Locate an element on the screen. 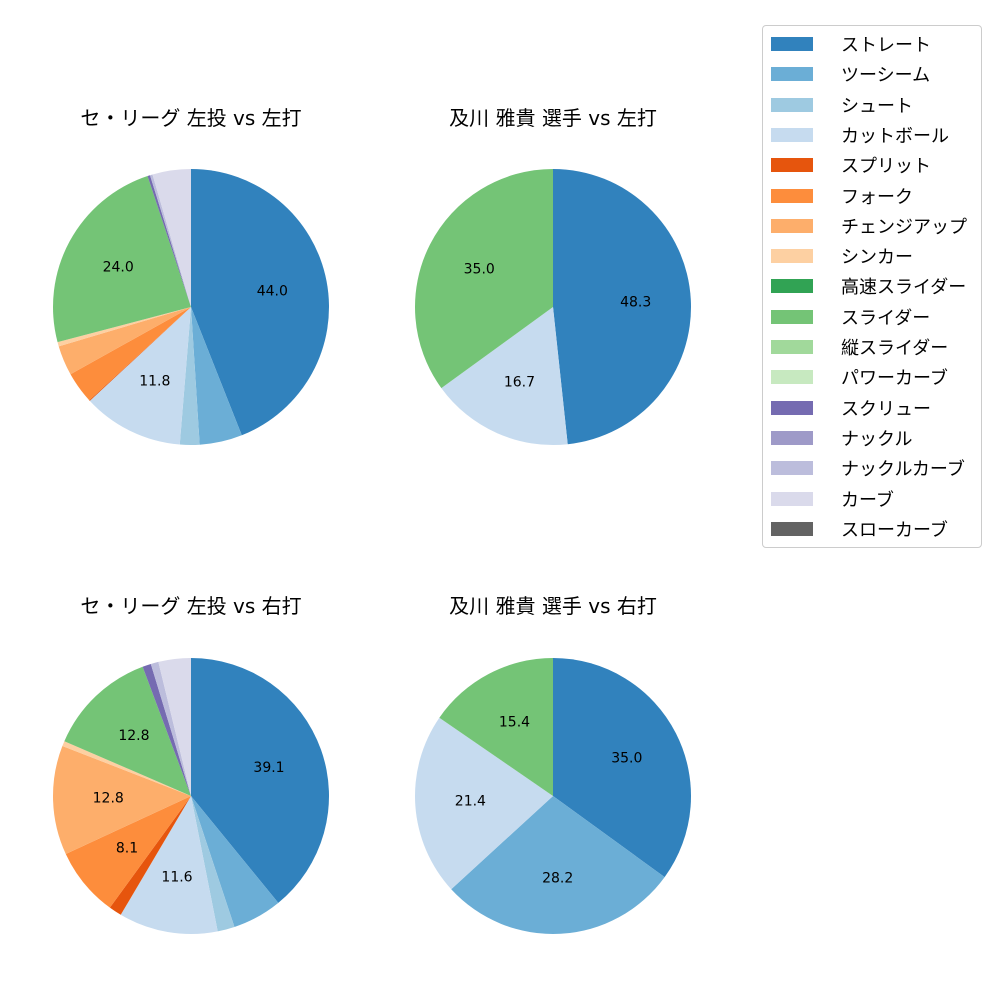 This screenshot has width=1000, height=1000. legend-item: ナックルカーブ is located at coordinates (868, 468).